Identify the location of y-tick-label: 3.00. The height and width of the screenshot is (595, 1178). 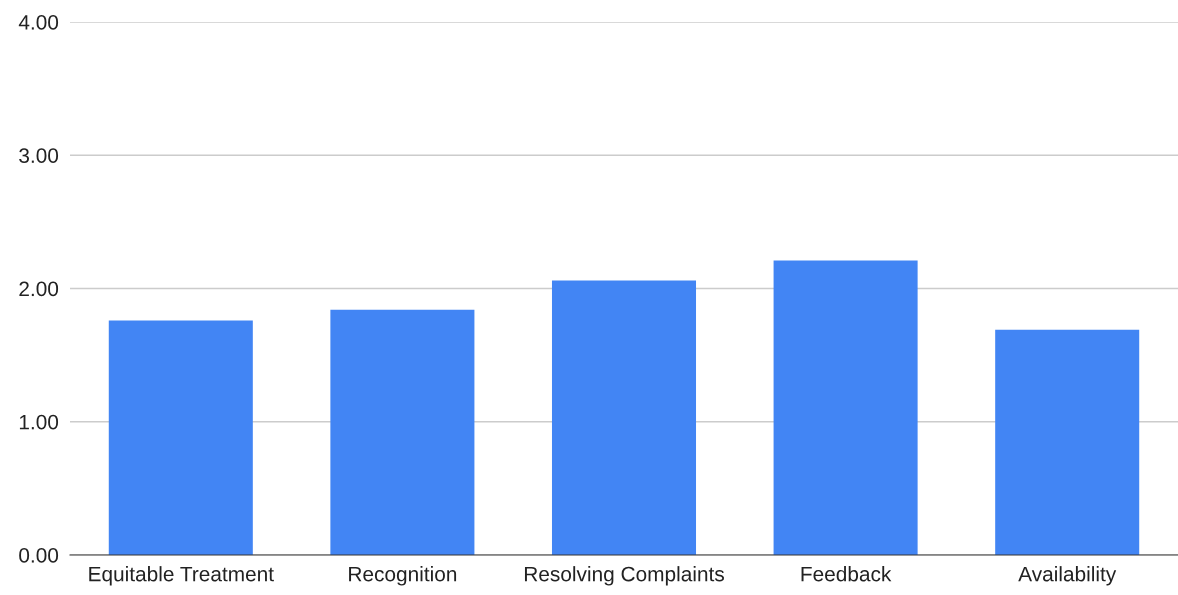
(39, 155).